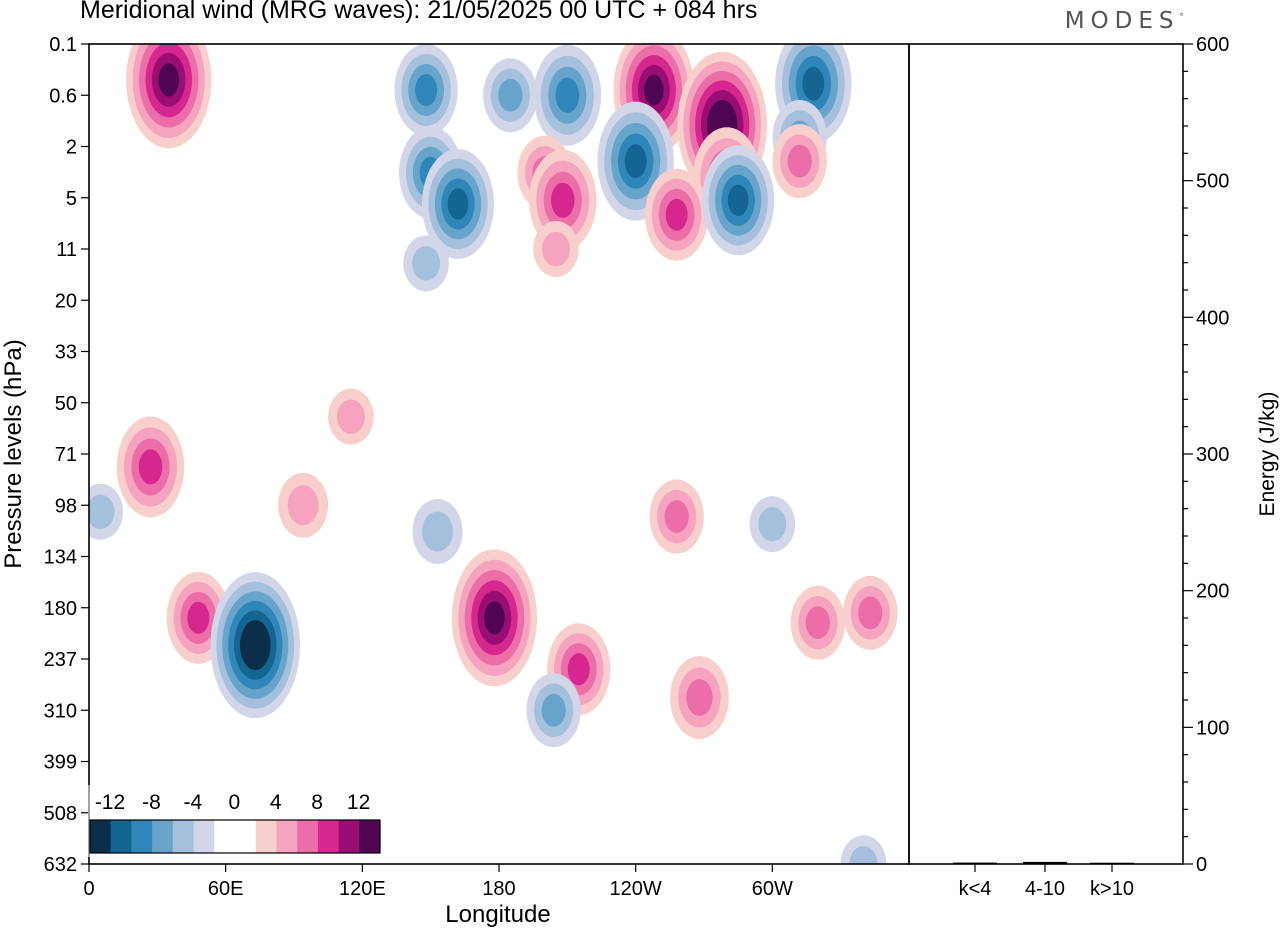 The height and width of the screenshot is (930, 1280). What do you see at coordinates (1212, 45) in the screenshot?
I see `energy-tick-label: 600` at bounding box center [1212, 45].